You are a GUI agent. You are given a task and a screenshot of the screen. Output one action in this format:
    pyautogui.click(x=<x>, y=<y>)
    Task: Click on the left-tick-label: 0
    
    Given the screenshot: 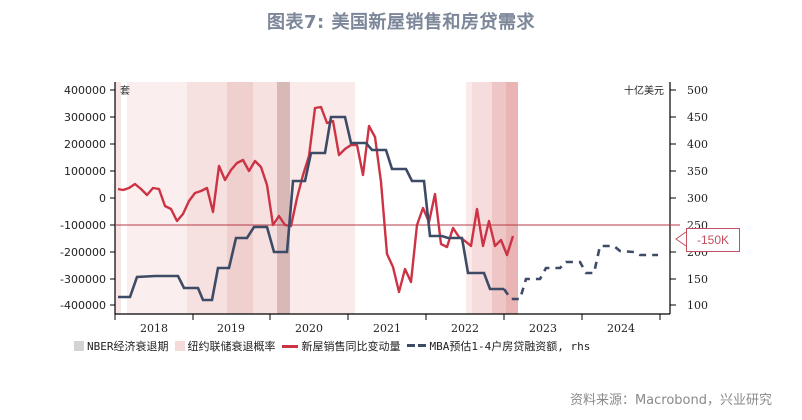 What is the action you would take?
    pyautogui.click(x=102, y=198)
    